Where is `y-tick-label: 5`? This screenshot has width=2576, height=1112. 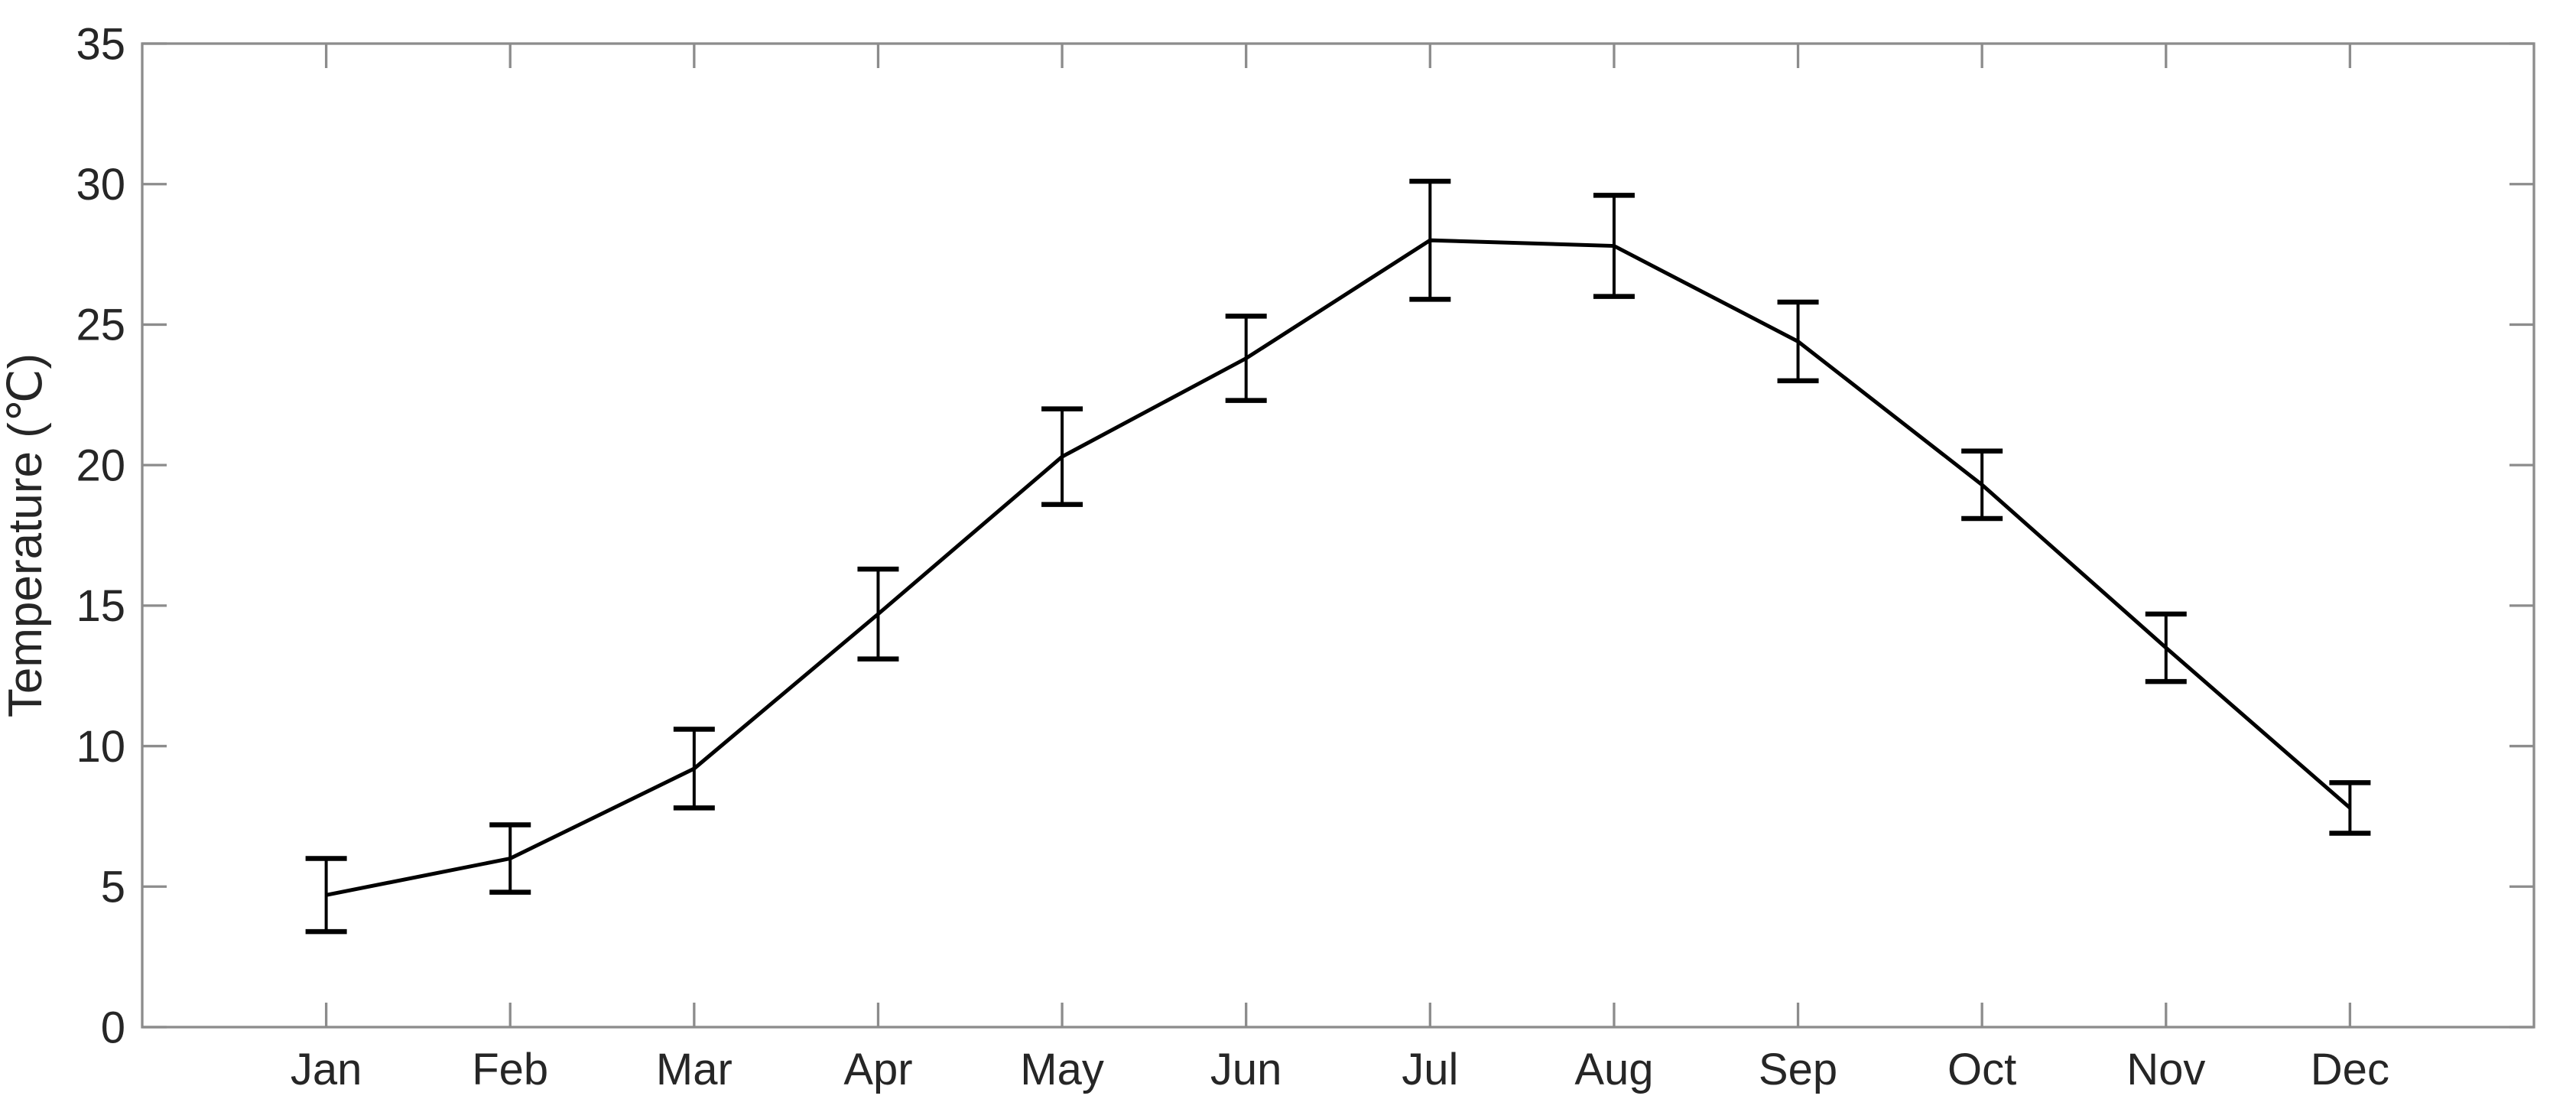 y-tick-label: 5 is located at coordinates (113, 888).